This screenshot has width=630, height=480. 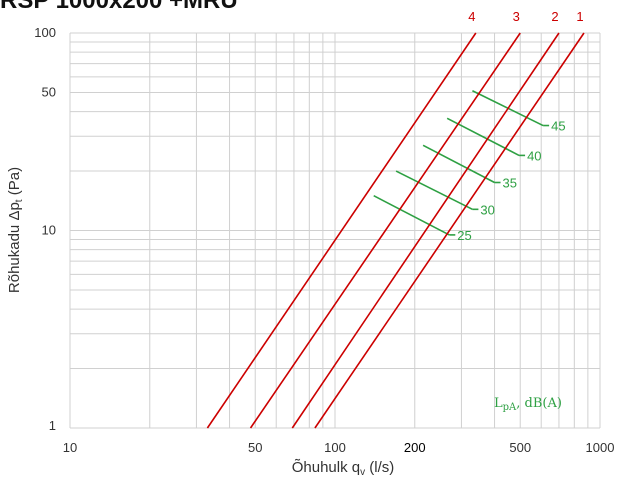 I want to click on x-tick-label: 50, so click(x=255, y=447).